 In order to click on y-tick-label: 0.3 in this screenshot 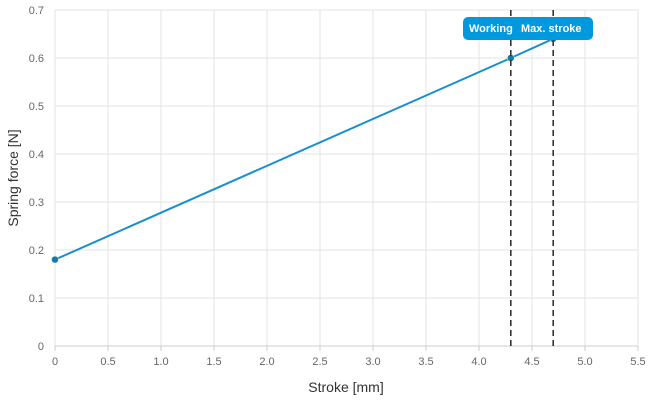, I will do `click(36, 203)`.